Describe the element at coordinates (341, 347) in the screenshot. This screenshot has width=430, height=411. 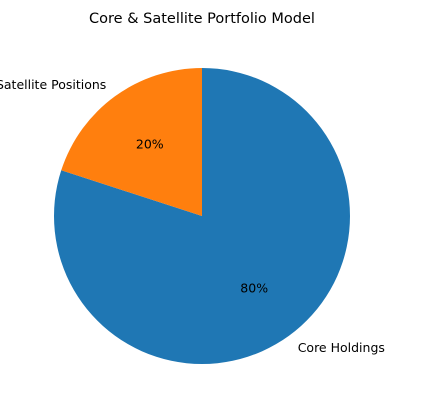
I see `slice-label-core-holdings: Core Holdings` at that location.